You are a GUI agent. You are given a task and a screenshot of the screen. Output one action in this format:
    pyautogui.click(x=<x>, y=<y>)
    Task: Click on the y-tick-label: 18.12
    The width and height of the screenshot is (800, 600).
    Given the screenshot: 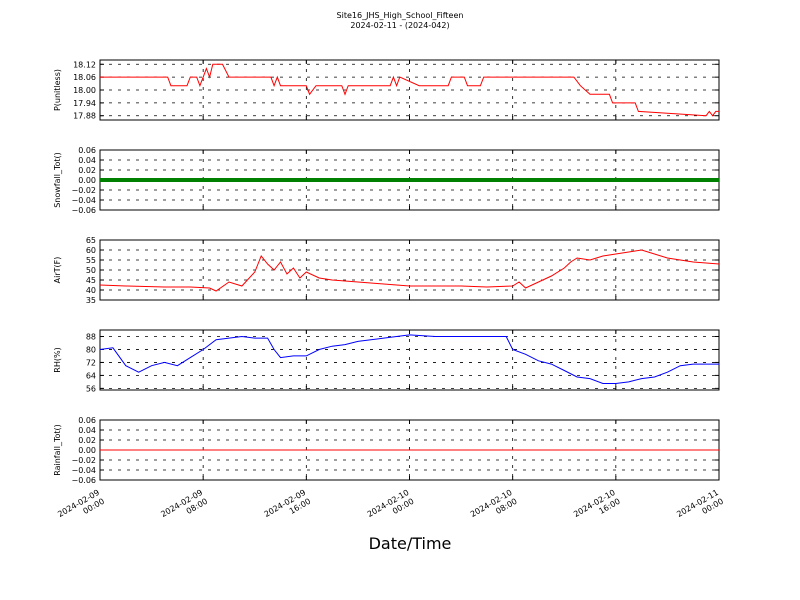 What is the action you would take?
    pyautogui.click(x=84, y=64)
    